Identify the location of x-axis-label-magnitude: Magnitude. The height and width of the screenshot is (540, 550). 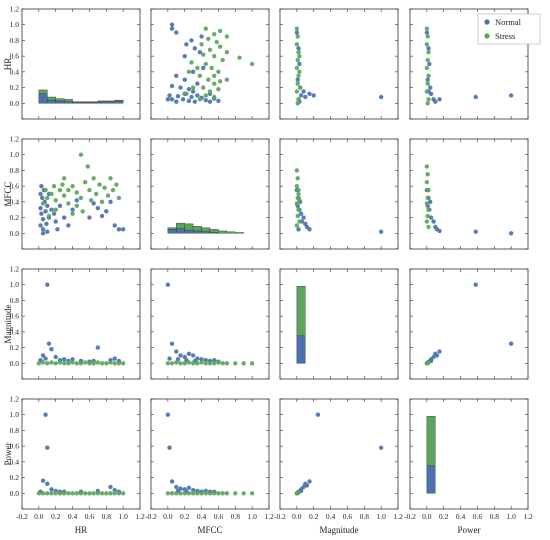
(339, 530).